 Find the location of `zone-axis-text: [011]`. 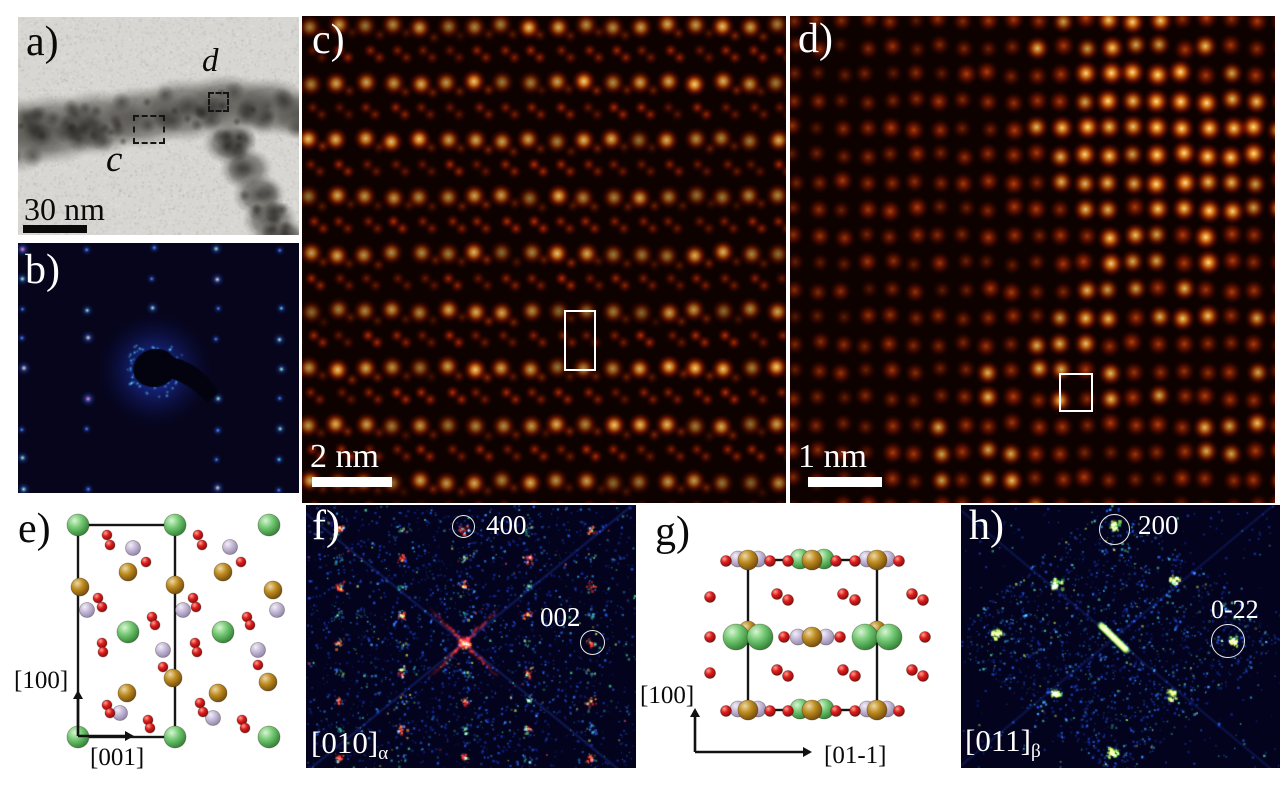

zone-axis-text: [011] is located at coordinates (998, 740).